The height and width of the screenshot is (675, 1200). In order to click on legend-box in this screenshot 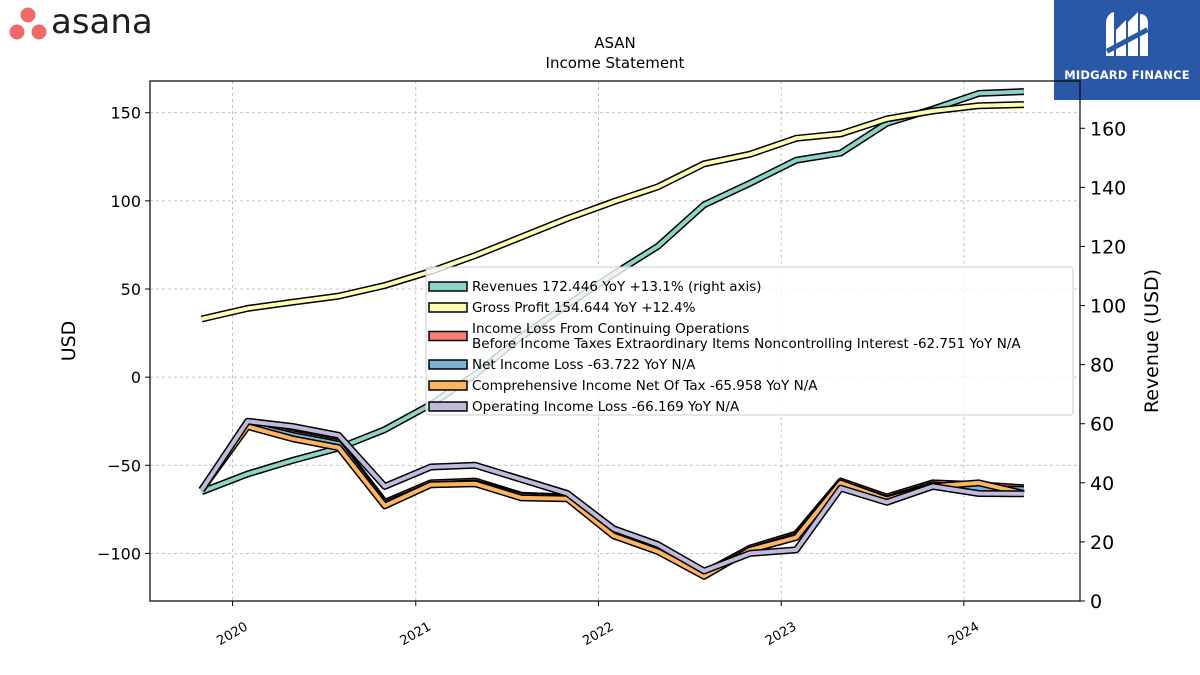, I will do `click(749, 341)`.